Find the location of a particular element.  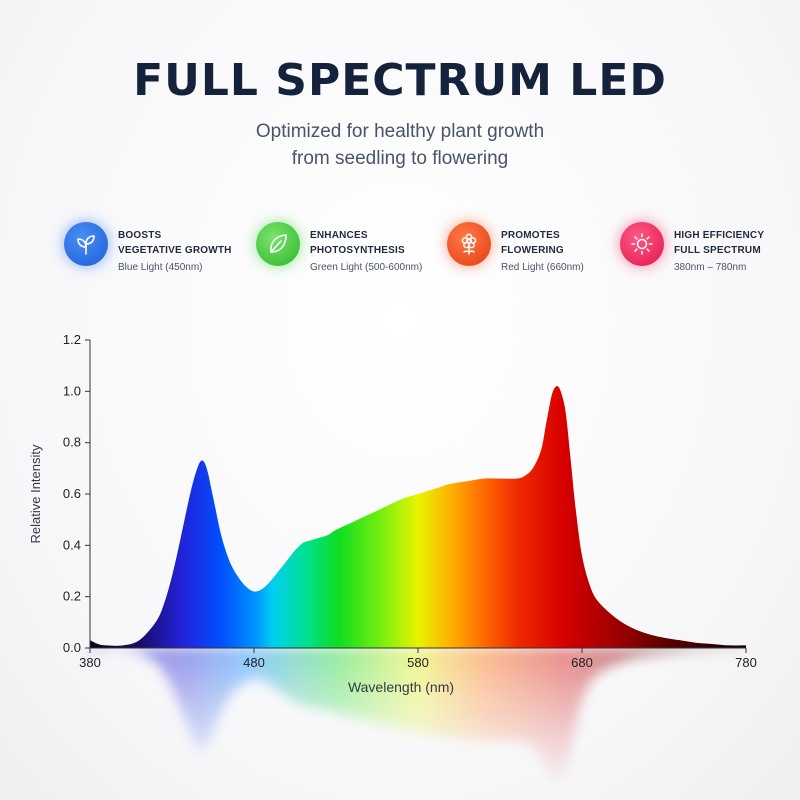

x-axis-label: Wavelength (nm) is located at coordinates (401, 687).